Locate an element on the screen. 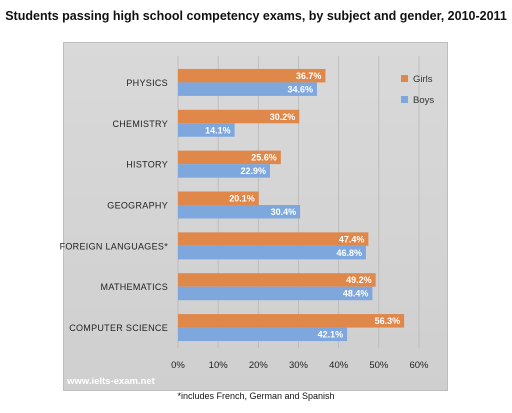 The width and height of the screenshot is (512, 413). category-label: COMPUTER SCIENCE is located at coordinates (118, 328).